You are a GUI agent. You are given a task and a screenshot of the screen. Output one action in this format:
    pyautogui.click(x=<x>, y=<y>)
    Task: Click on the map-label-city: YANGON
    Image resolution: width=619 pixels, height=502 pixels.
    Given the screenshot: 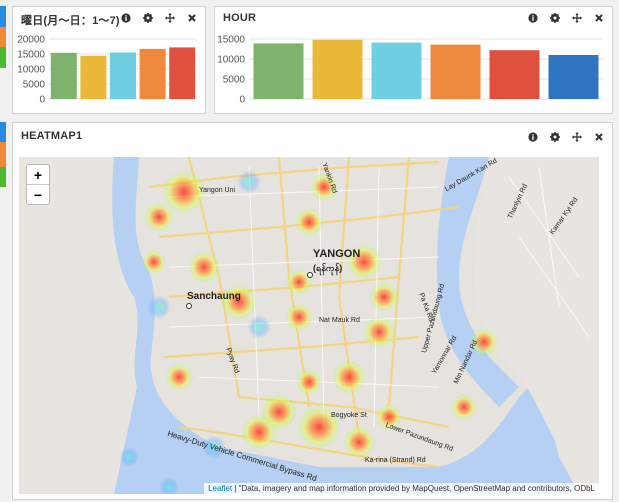 What is the action you would take?
    pyautogui.click(x=337, y=254)
    